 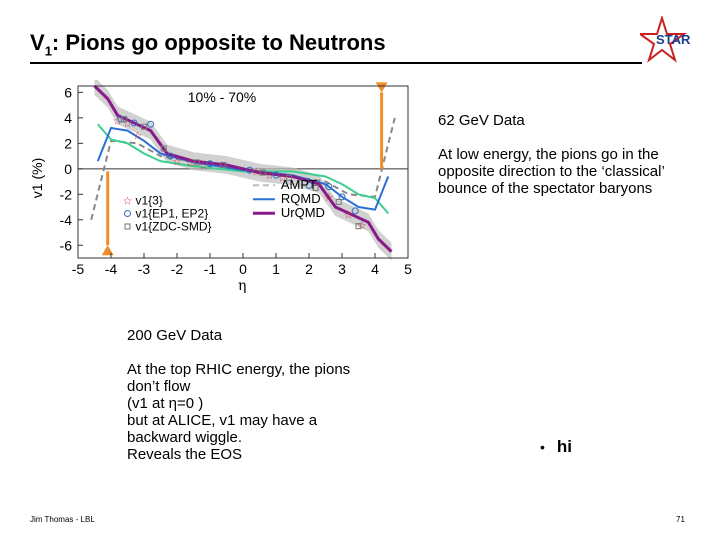 I want to click on legend-label: v1{EP1, EP2}, so click(x=172, y=213).